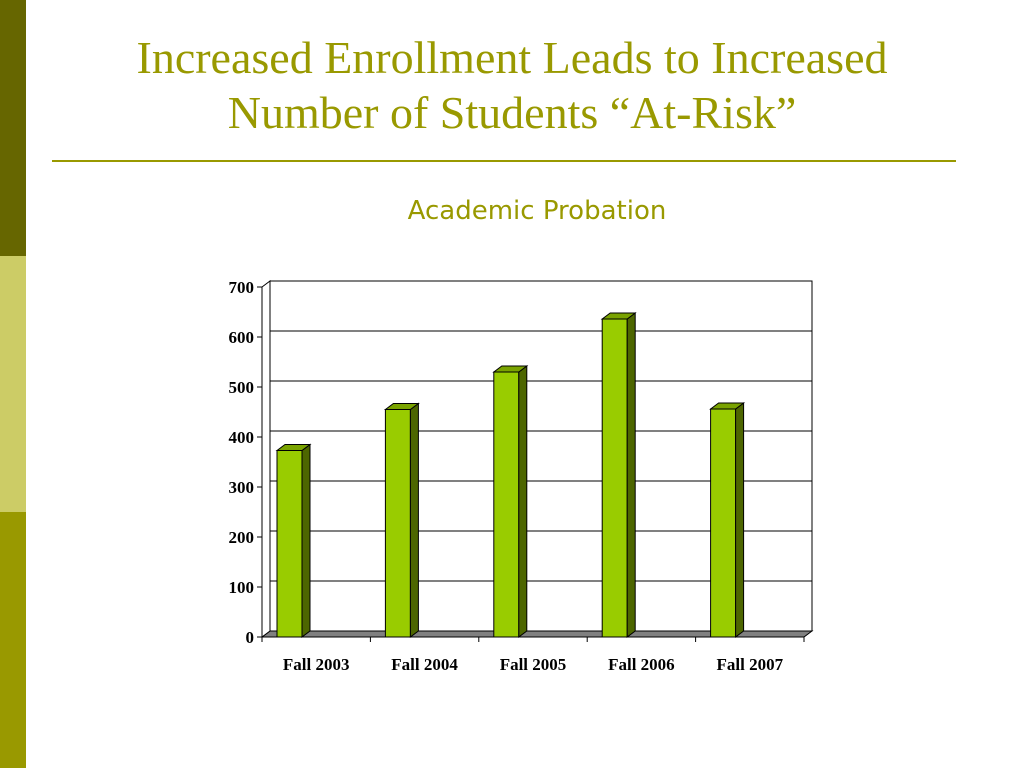 The image size is (1024, 768). Describe the element at coordinates (424, 664) in the screenshot. I see `x-category-label: Fall 2004` at that location.